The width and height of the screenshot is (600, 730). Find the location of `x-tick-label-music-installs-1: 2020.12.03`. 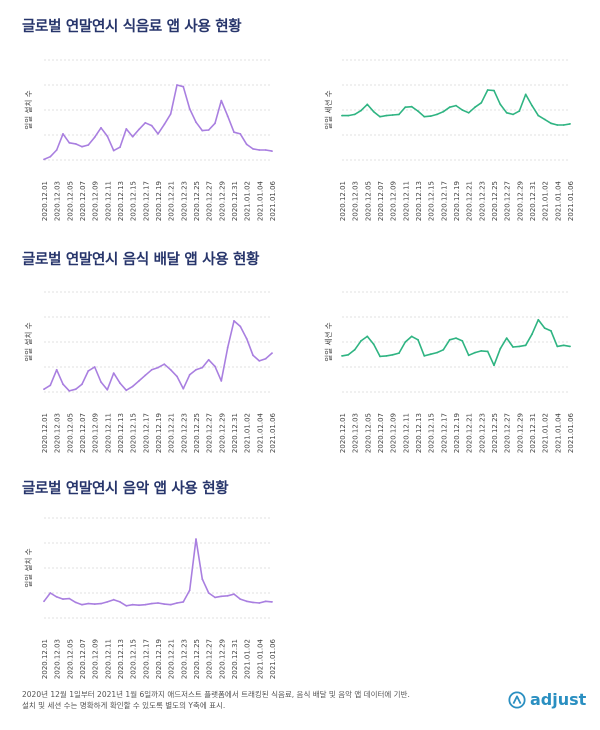

x-tick-label-music-installs-1: 2020.12.03 is located at coordinates (58, 659).